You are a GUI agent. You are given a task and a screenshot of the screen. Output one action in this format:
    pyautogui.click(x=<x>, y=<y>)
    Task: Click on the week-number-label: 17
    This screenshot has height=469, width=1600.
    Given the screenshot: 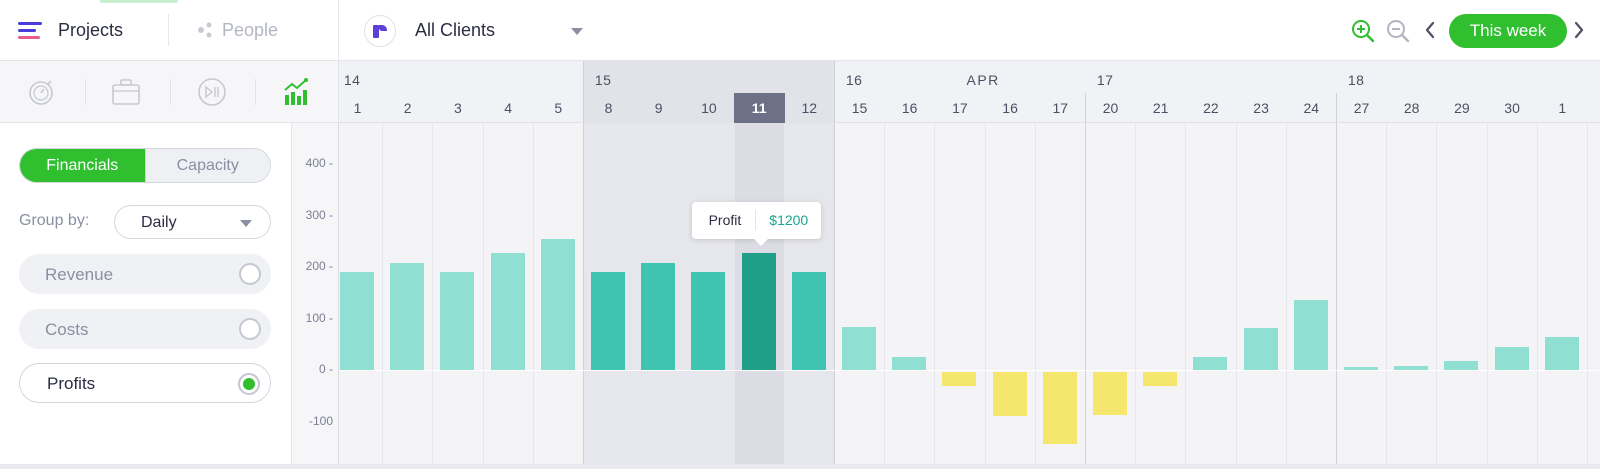 What is the action you would take?
    pyautogui.click(x=1105, y=80)
    